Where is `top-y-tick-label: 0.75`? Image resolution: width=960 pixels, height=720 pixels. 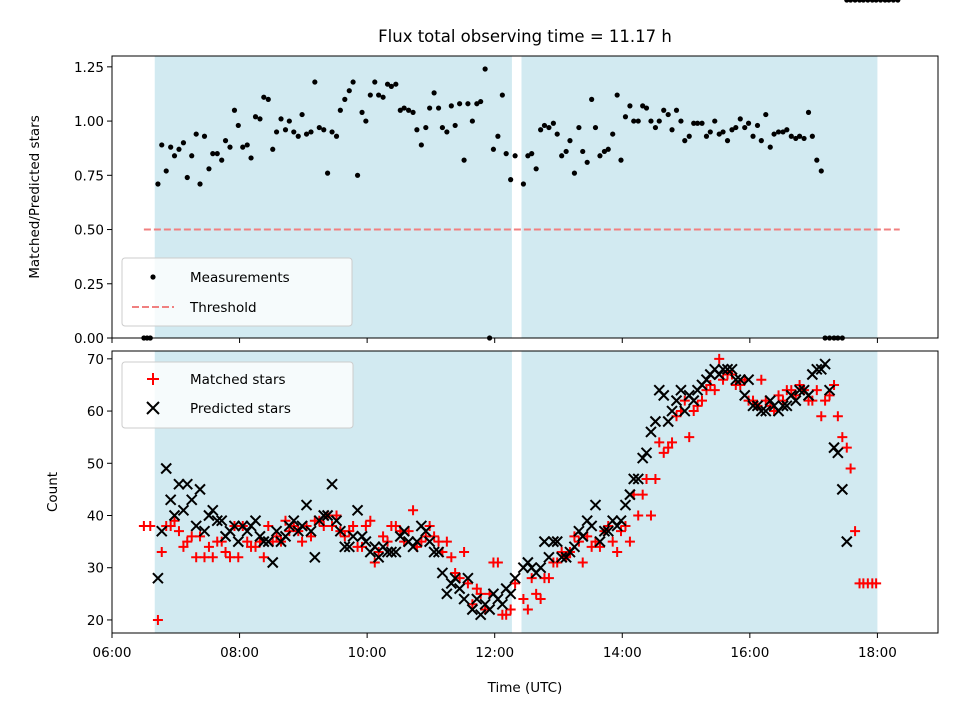 top-y-tick-label: 0.75 is located at coordinates (89, 176).